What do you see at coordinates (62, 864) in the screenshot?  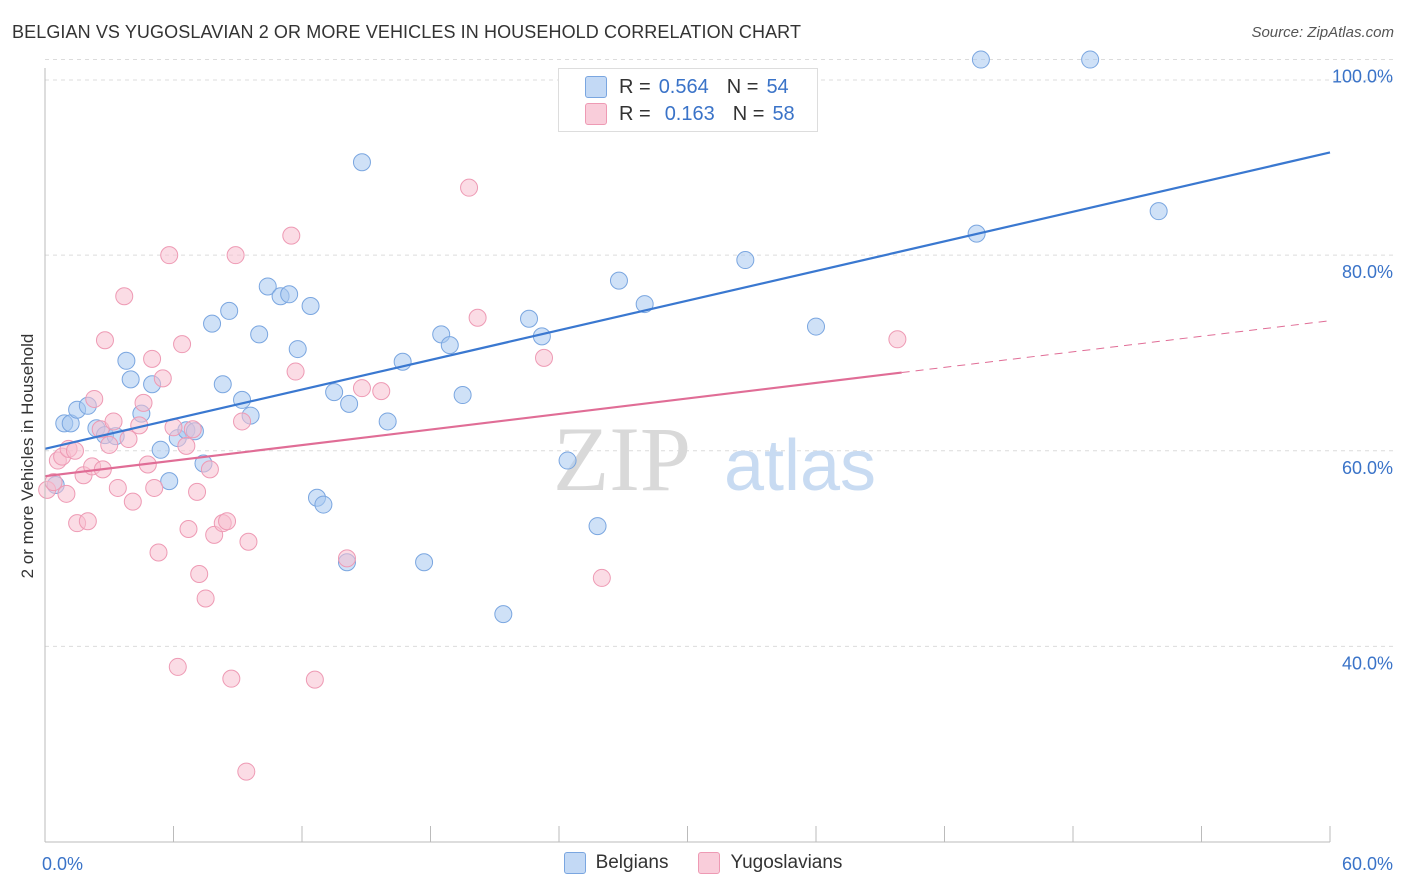 I see `x-tick-label: 0.0%` at bounding box center [62, 864].